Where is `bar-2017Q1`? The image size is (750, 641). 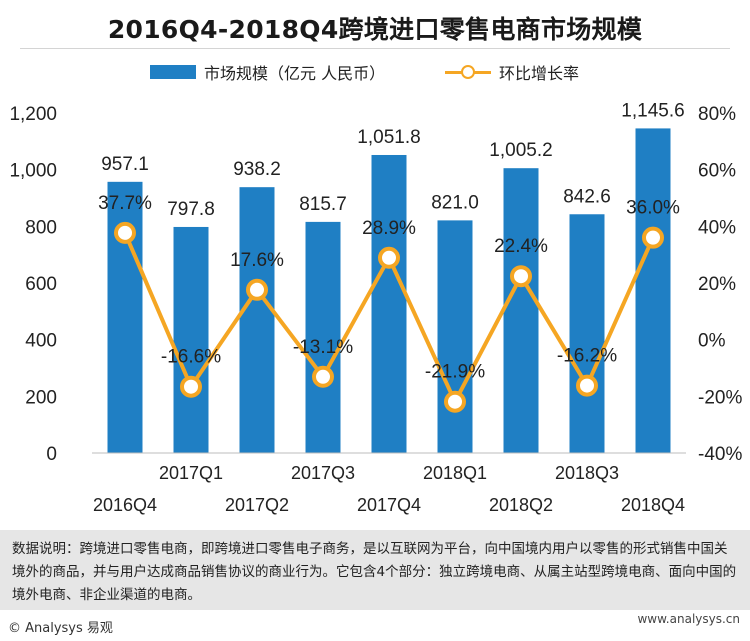
bar-2017Q1 is located at coordinates (191, 339).